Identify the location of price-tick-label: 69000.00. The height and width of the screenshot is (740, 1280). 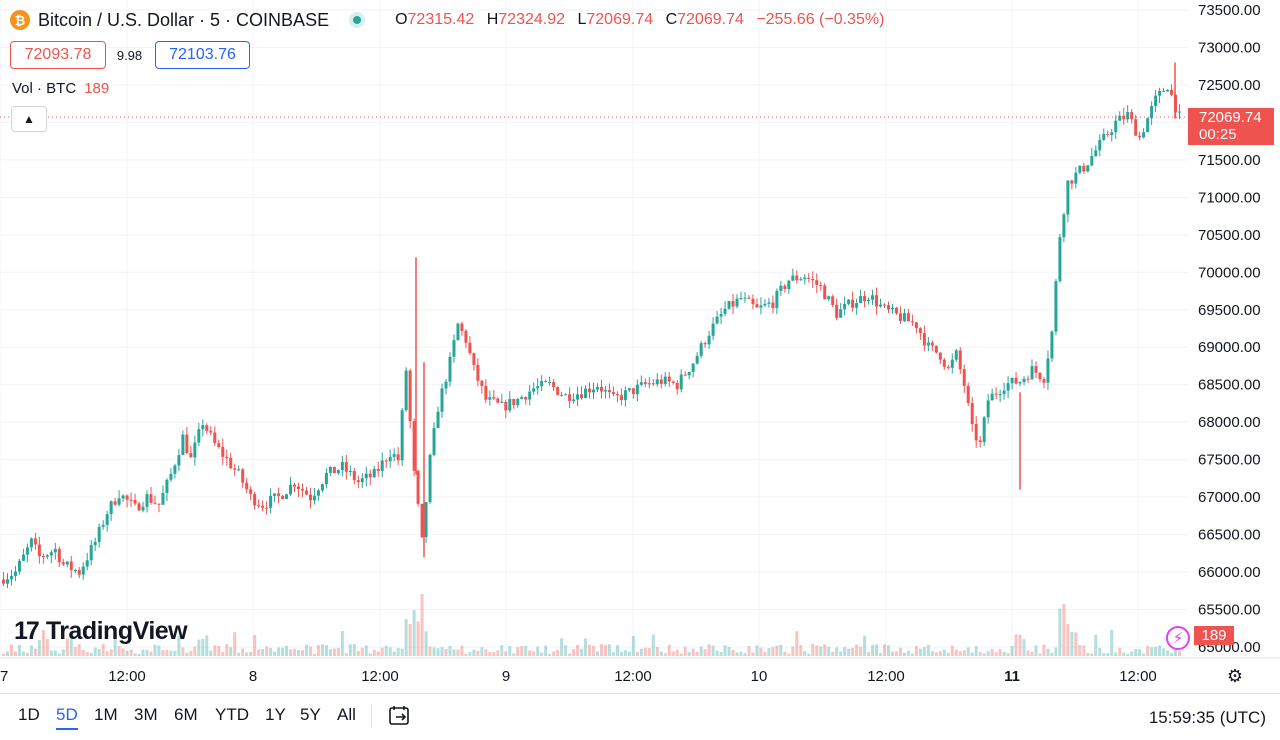
(1229, 347).